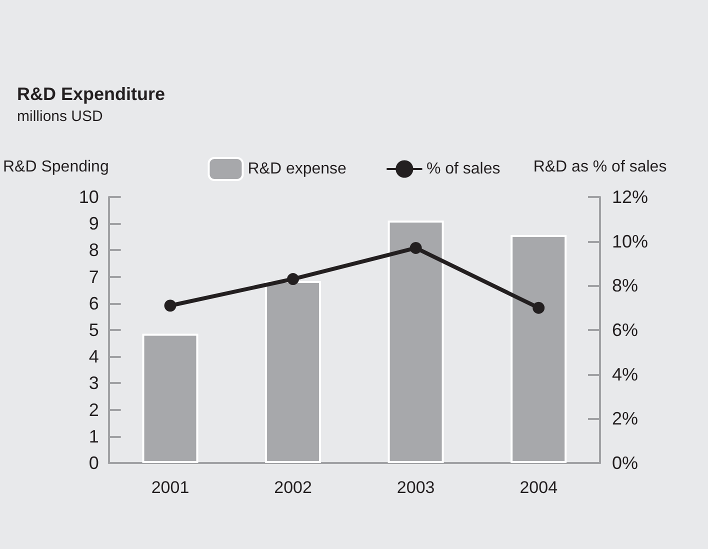 This screenshot has width=708, height=549. What do you see at coordinates (93, 303) in the screenshot?
I see `y-tick-label: 6` at bounding box center [93, 303].